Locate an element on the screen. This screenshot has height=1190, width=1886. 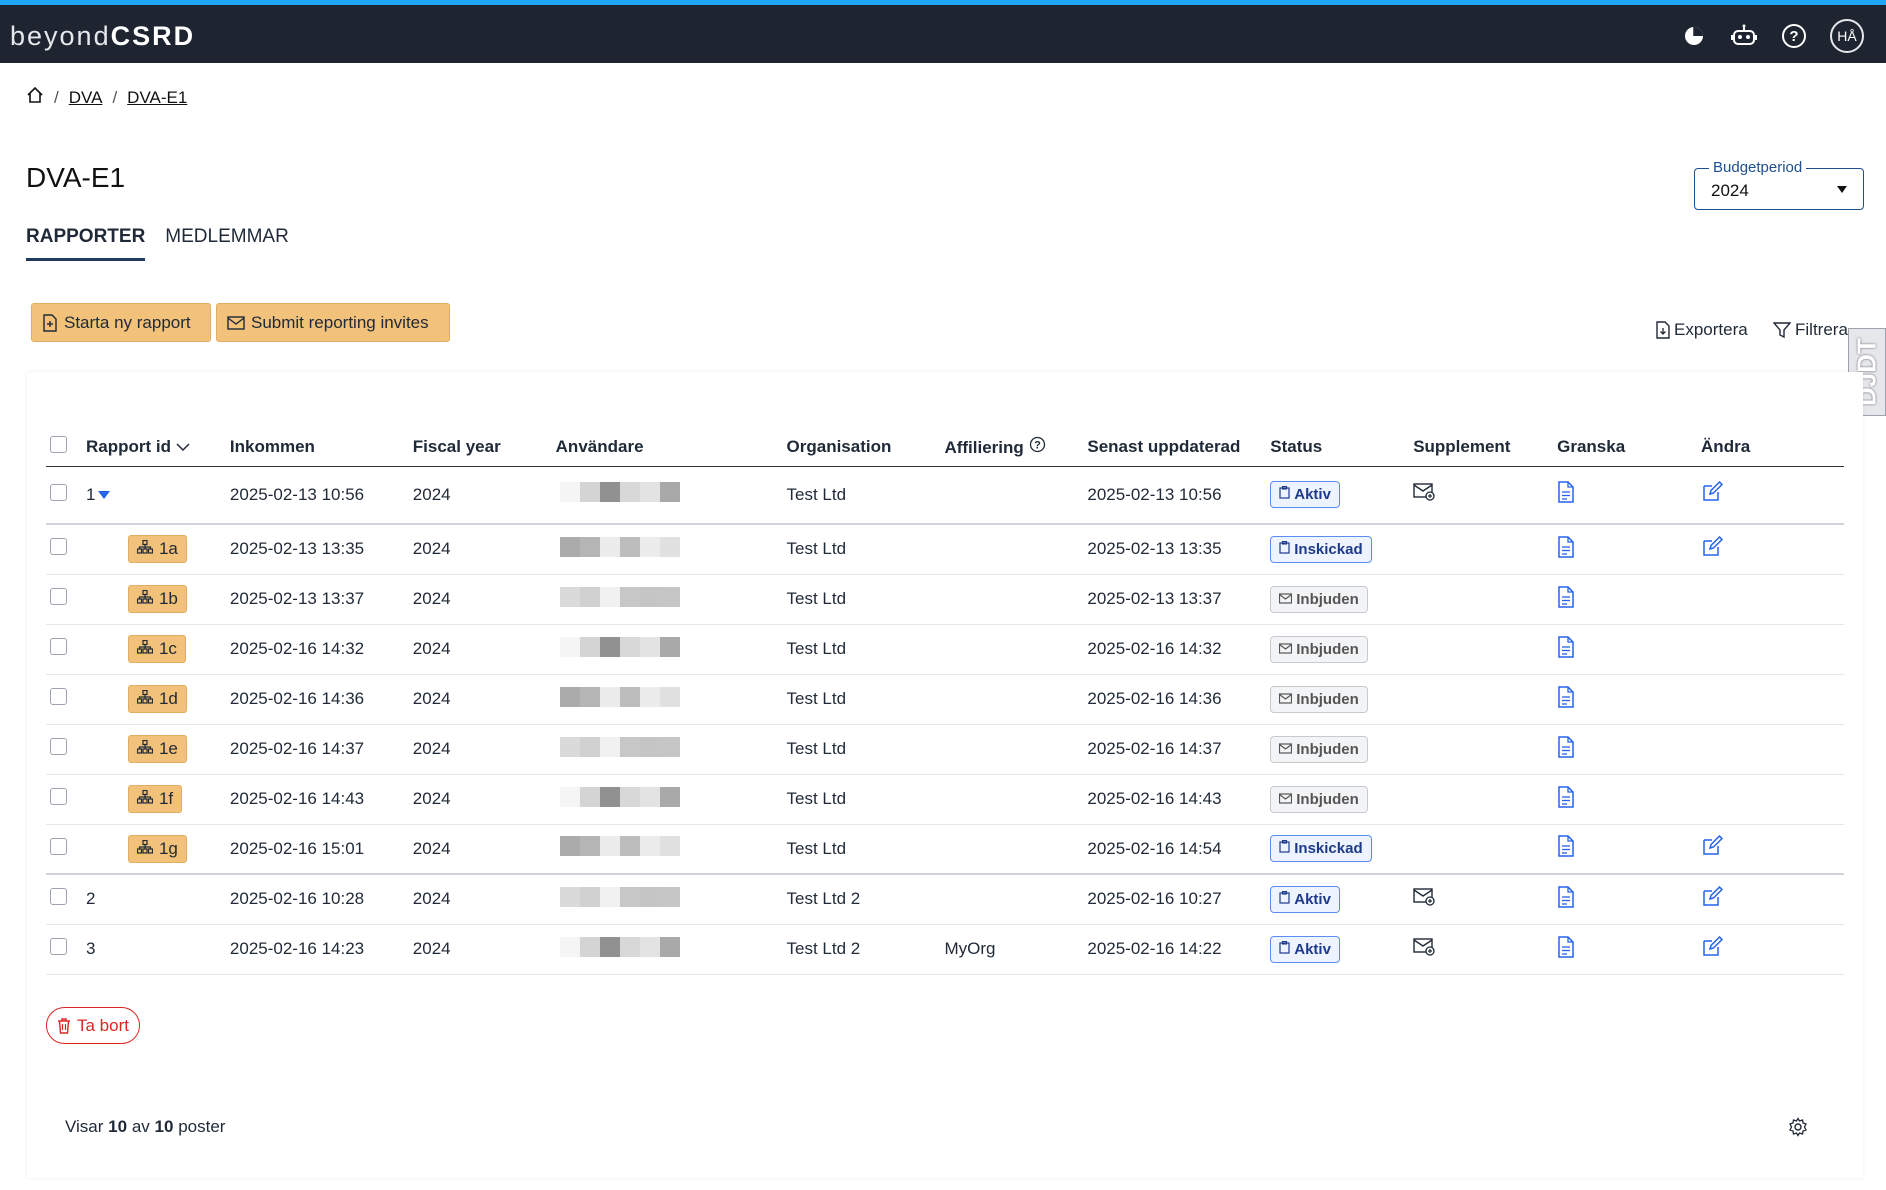
home-icon is located at coordinates (35, 97).